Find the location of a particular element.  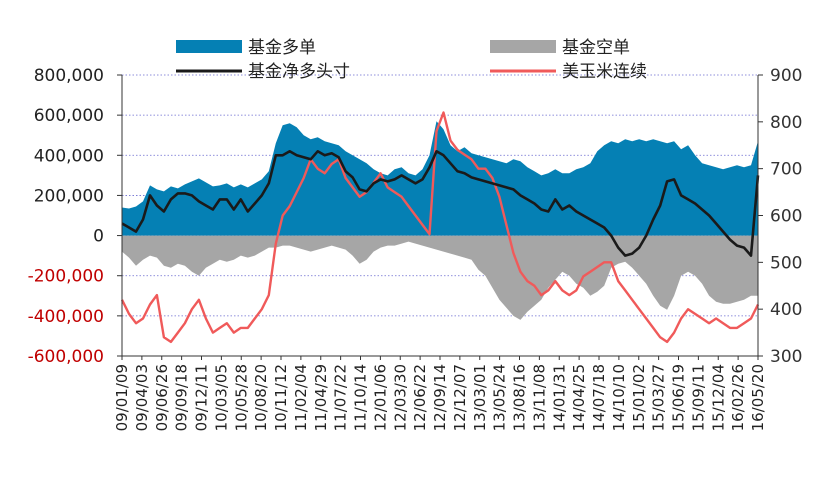

x-tick-label-27: 15/03/27 is located at coordinates (659, 397).